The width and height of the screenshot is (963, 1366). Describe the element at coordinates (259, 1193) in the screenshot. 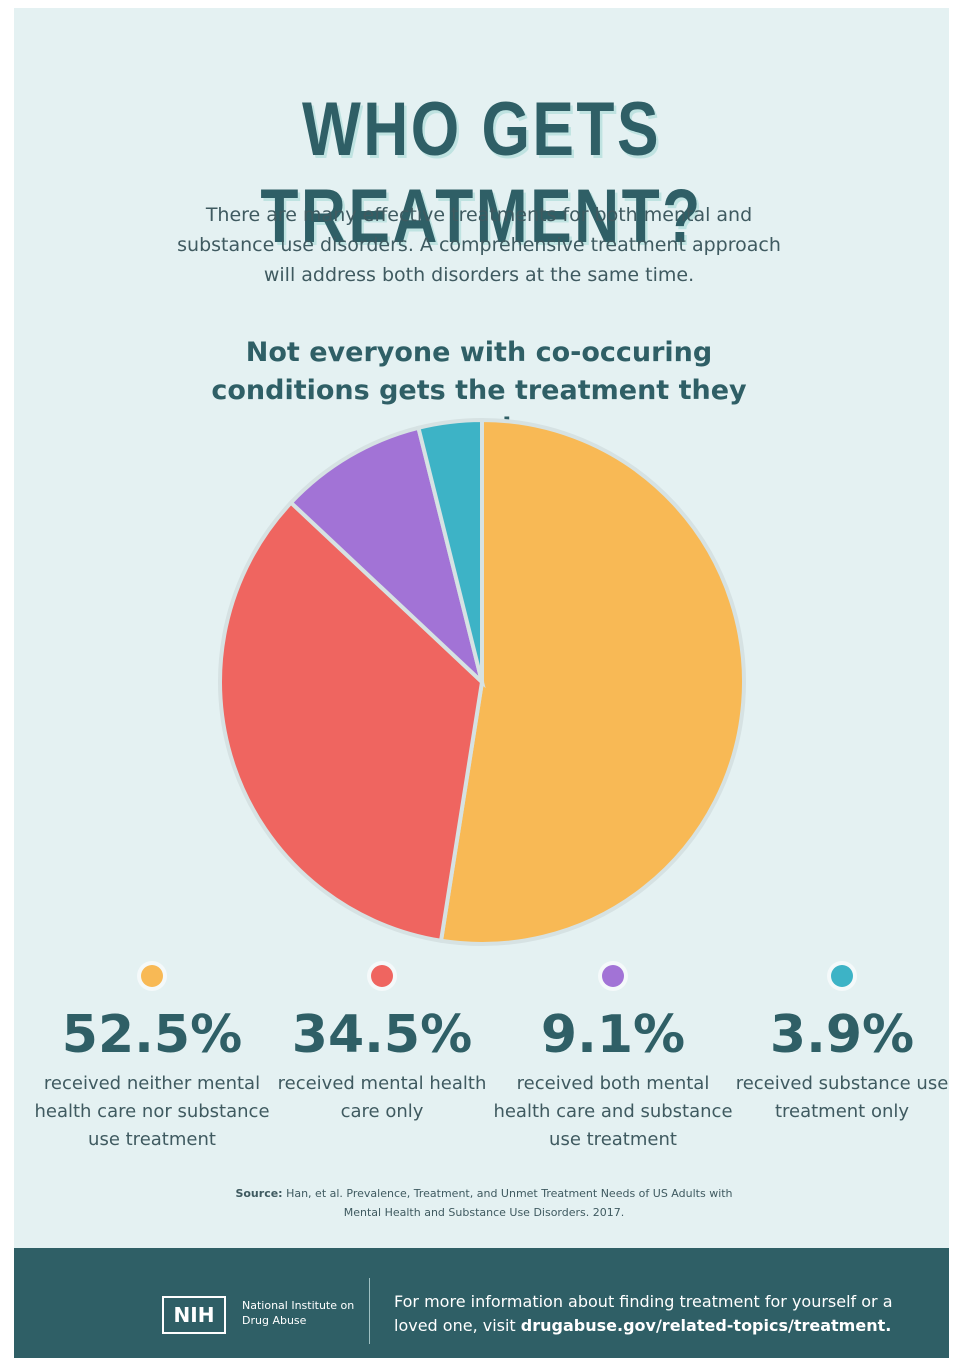

I see `source-label: Source:` at that location.